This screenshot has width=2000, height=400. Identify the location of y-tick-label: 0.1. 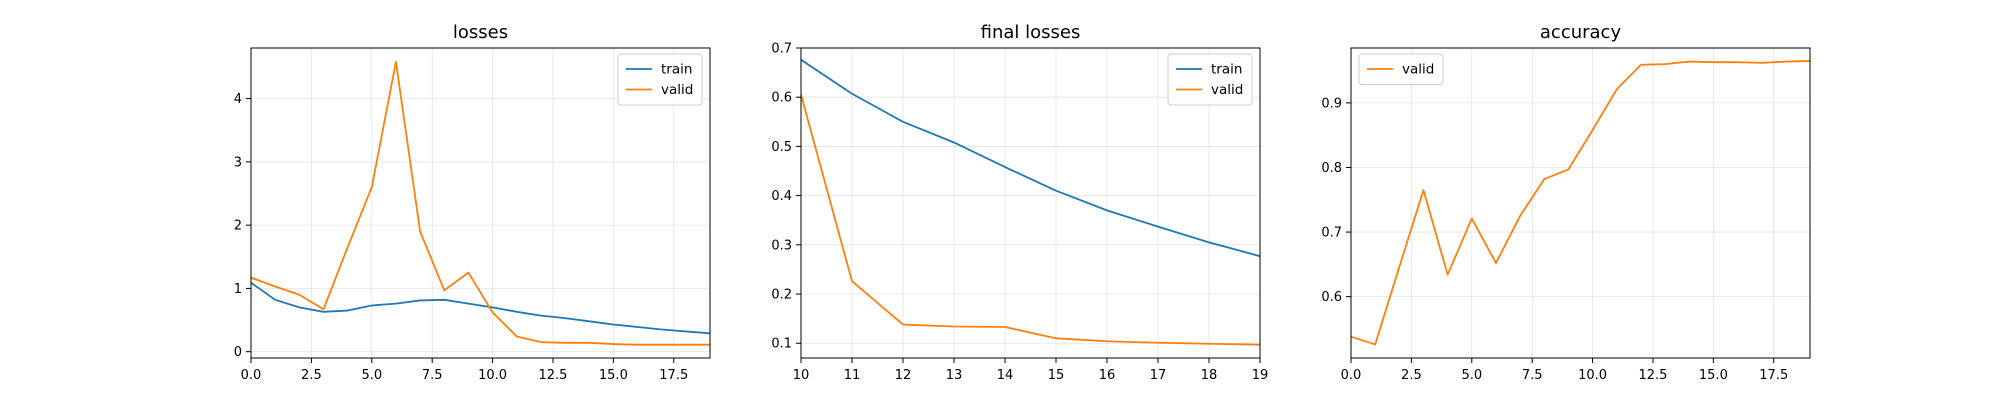
(781, 344).